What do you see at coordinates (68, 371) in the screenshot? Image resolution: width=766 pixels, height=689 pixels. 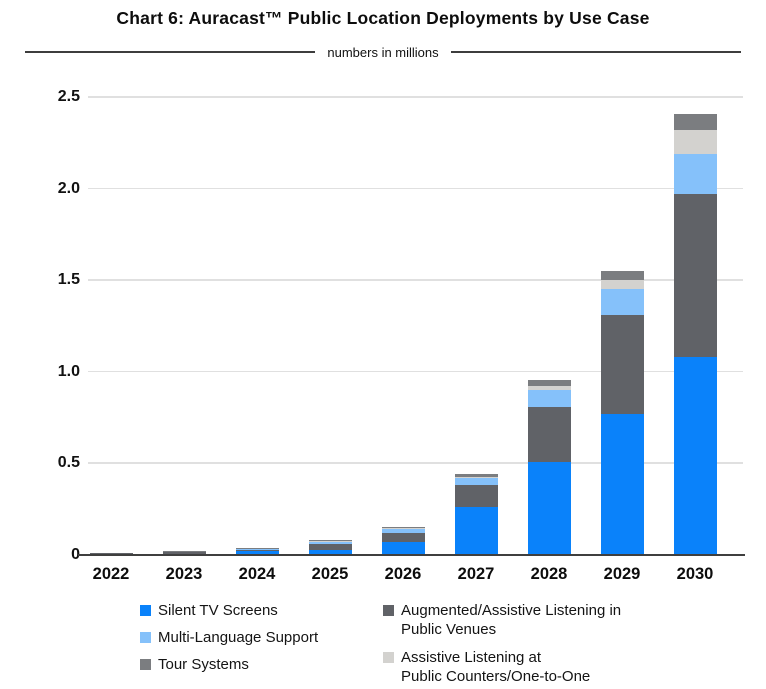 I see `y-tick-label-1.0: 1.0` at bounding box center [68, 371].